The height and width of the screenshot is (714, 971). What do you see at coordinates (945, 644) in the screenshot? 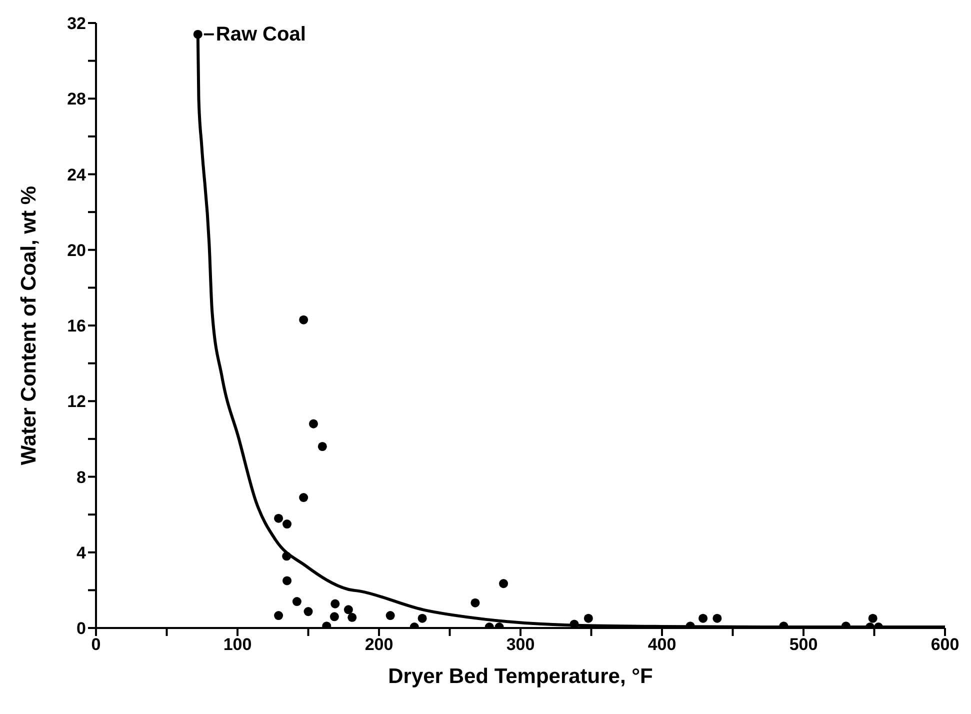
I see `x-tick-label: 600` at bounding box center [945, 644].